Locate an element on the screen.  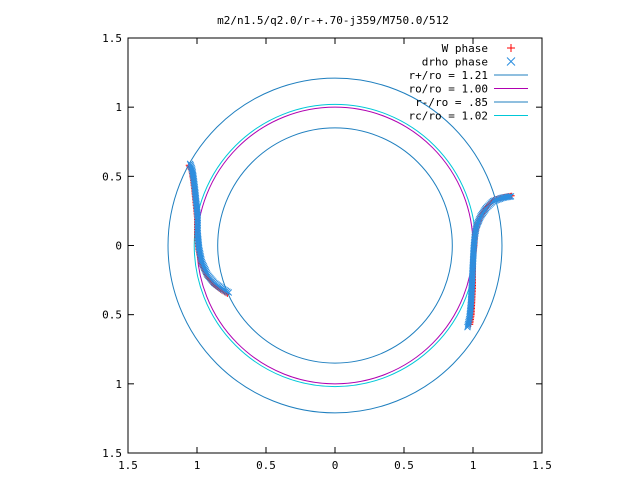
legend-label: r+/ro = 1.21 is located at coordinates (448, 75).